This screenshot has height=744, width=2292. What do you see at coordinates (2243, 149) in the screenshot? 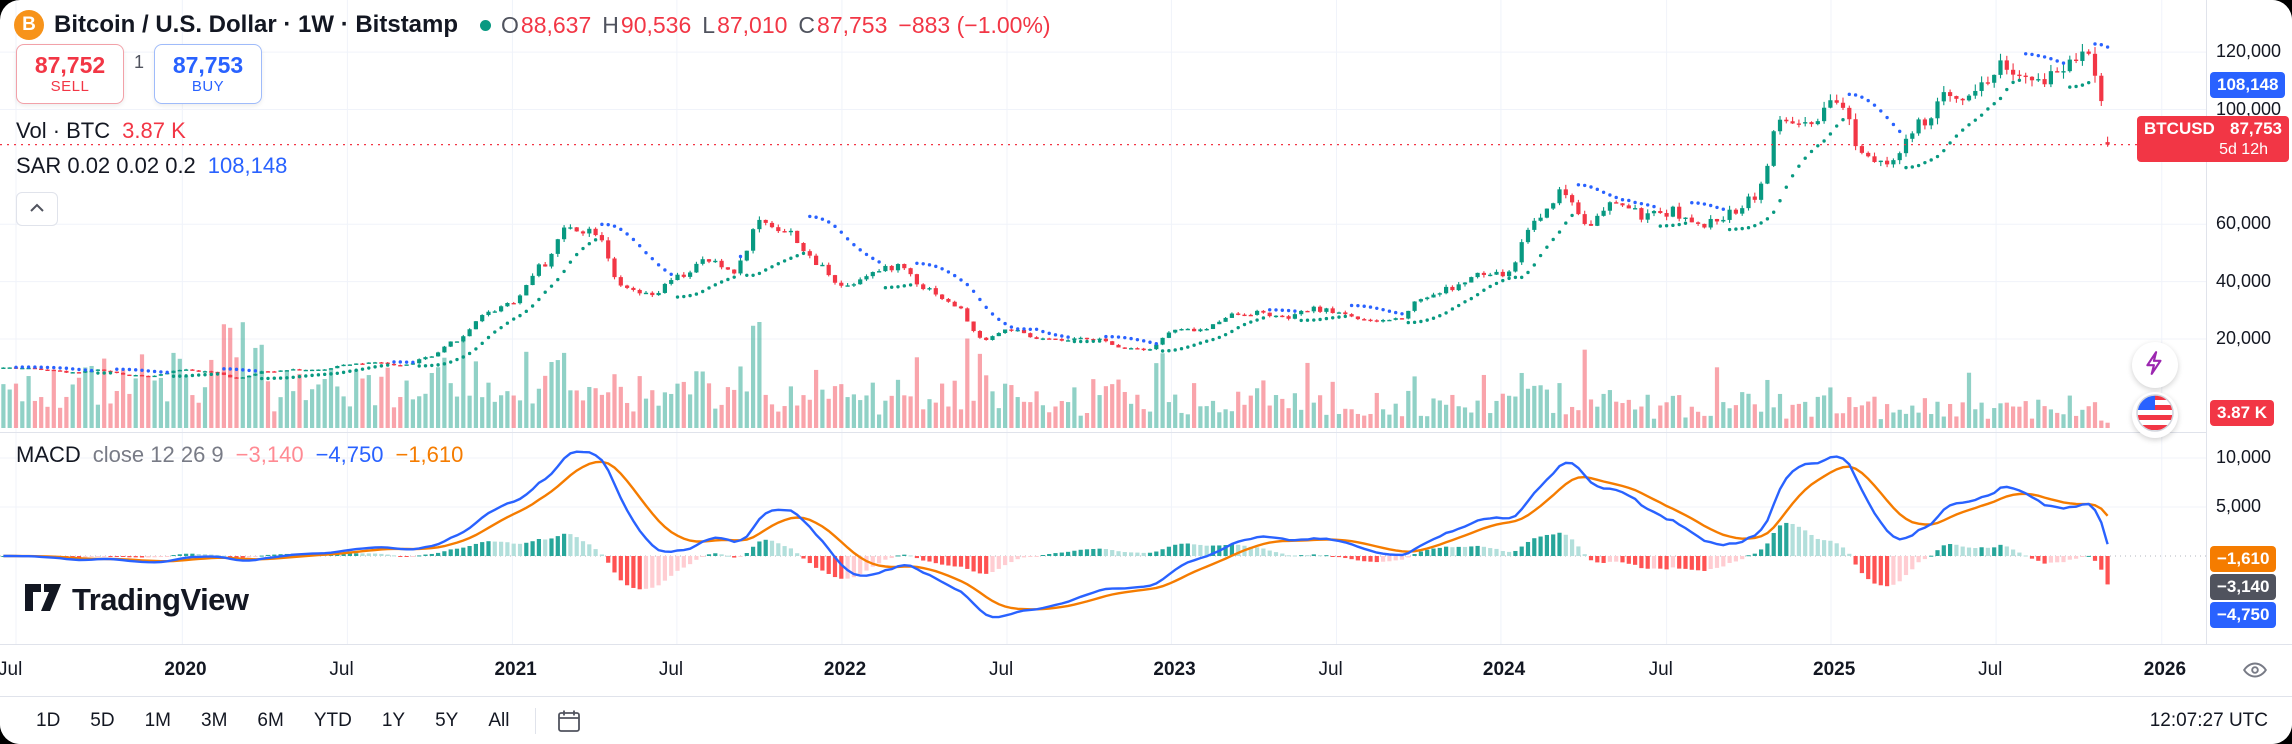
I see `bar-countdown: 5d 12h` at bounding box center [2243, 149].